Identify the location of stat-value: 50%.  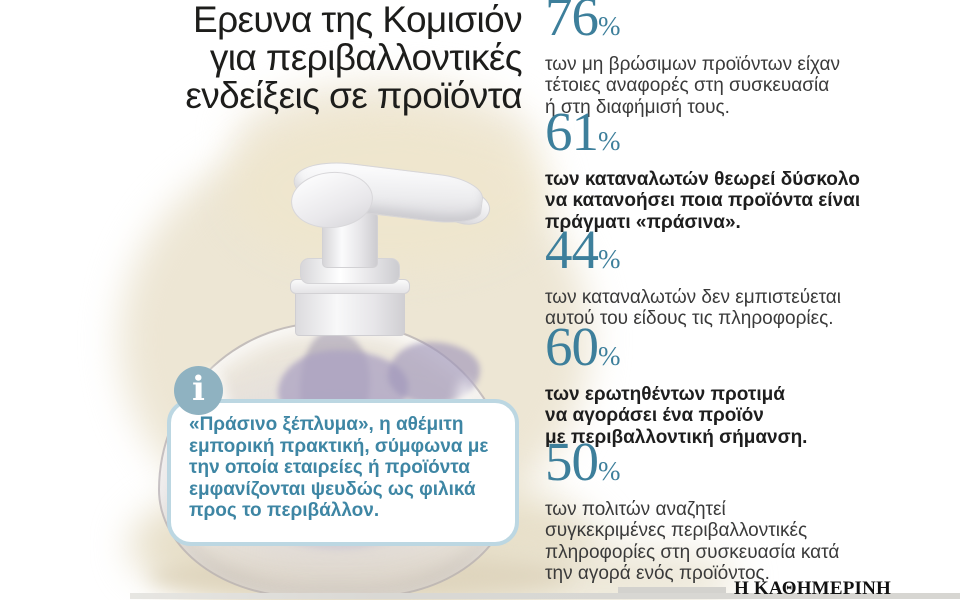
(583, 461).